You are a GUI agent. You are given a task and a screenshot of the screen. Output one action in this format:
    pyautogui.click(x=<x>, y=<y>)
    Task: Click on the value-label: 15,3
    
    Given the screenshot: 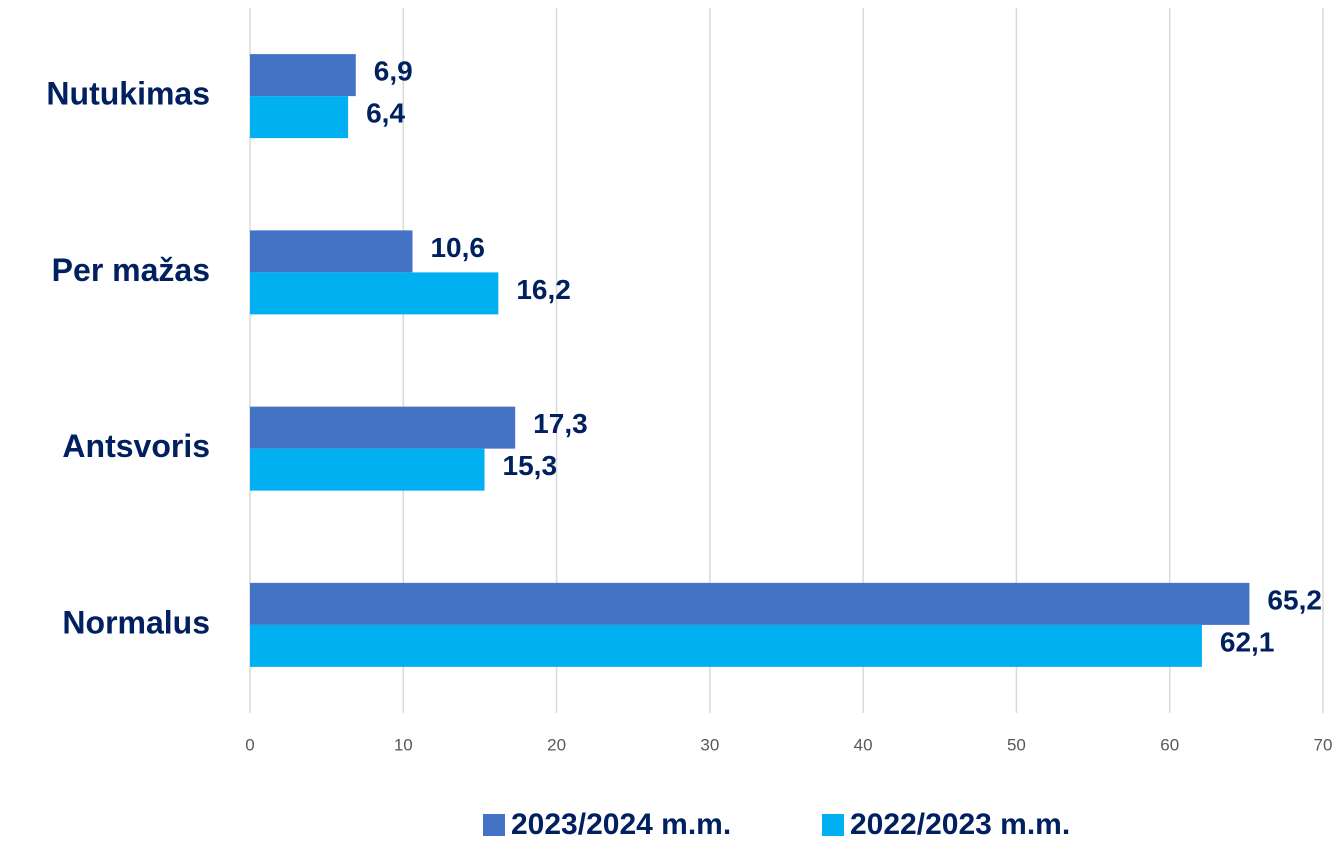 What is the action you would take?
    pyautogui.click(x=530, y=465)
    